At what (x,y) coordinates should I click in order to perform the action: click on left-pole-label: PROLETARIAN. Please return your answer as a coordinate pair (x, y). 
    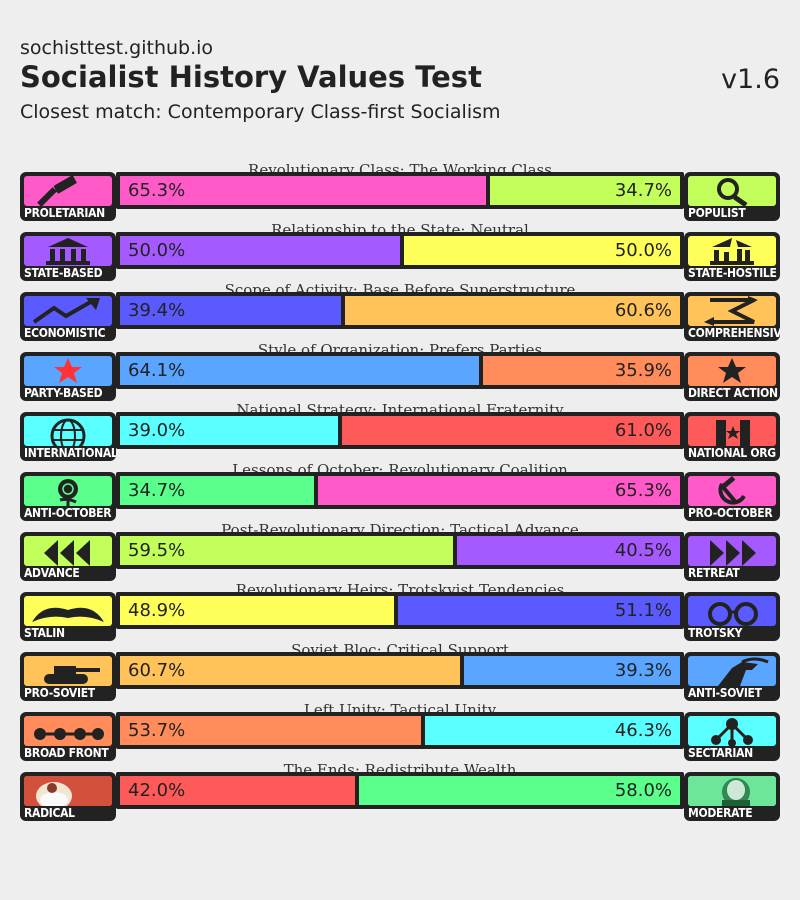
    Looking at the image, I should click on (64, 213).